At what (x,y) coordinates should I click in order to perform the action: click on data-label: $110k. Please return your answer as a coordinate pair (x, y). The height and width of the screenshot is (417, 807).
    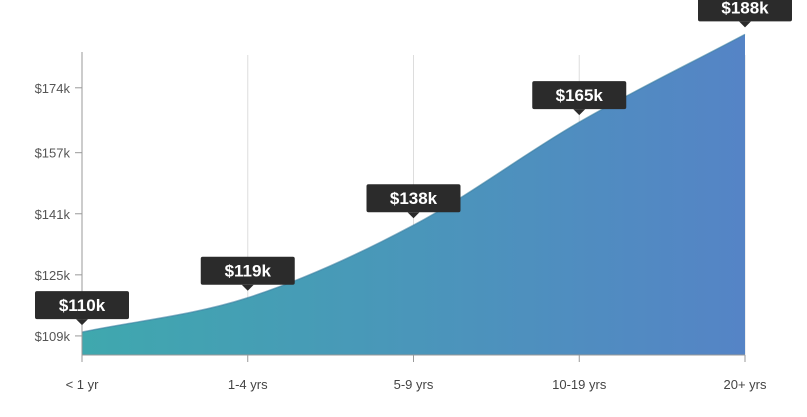
    Looking at the image, I should click on (82, 308).